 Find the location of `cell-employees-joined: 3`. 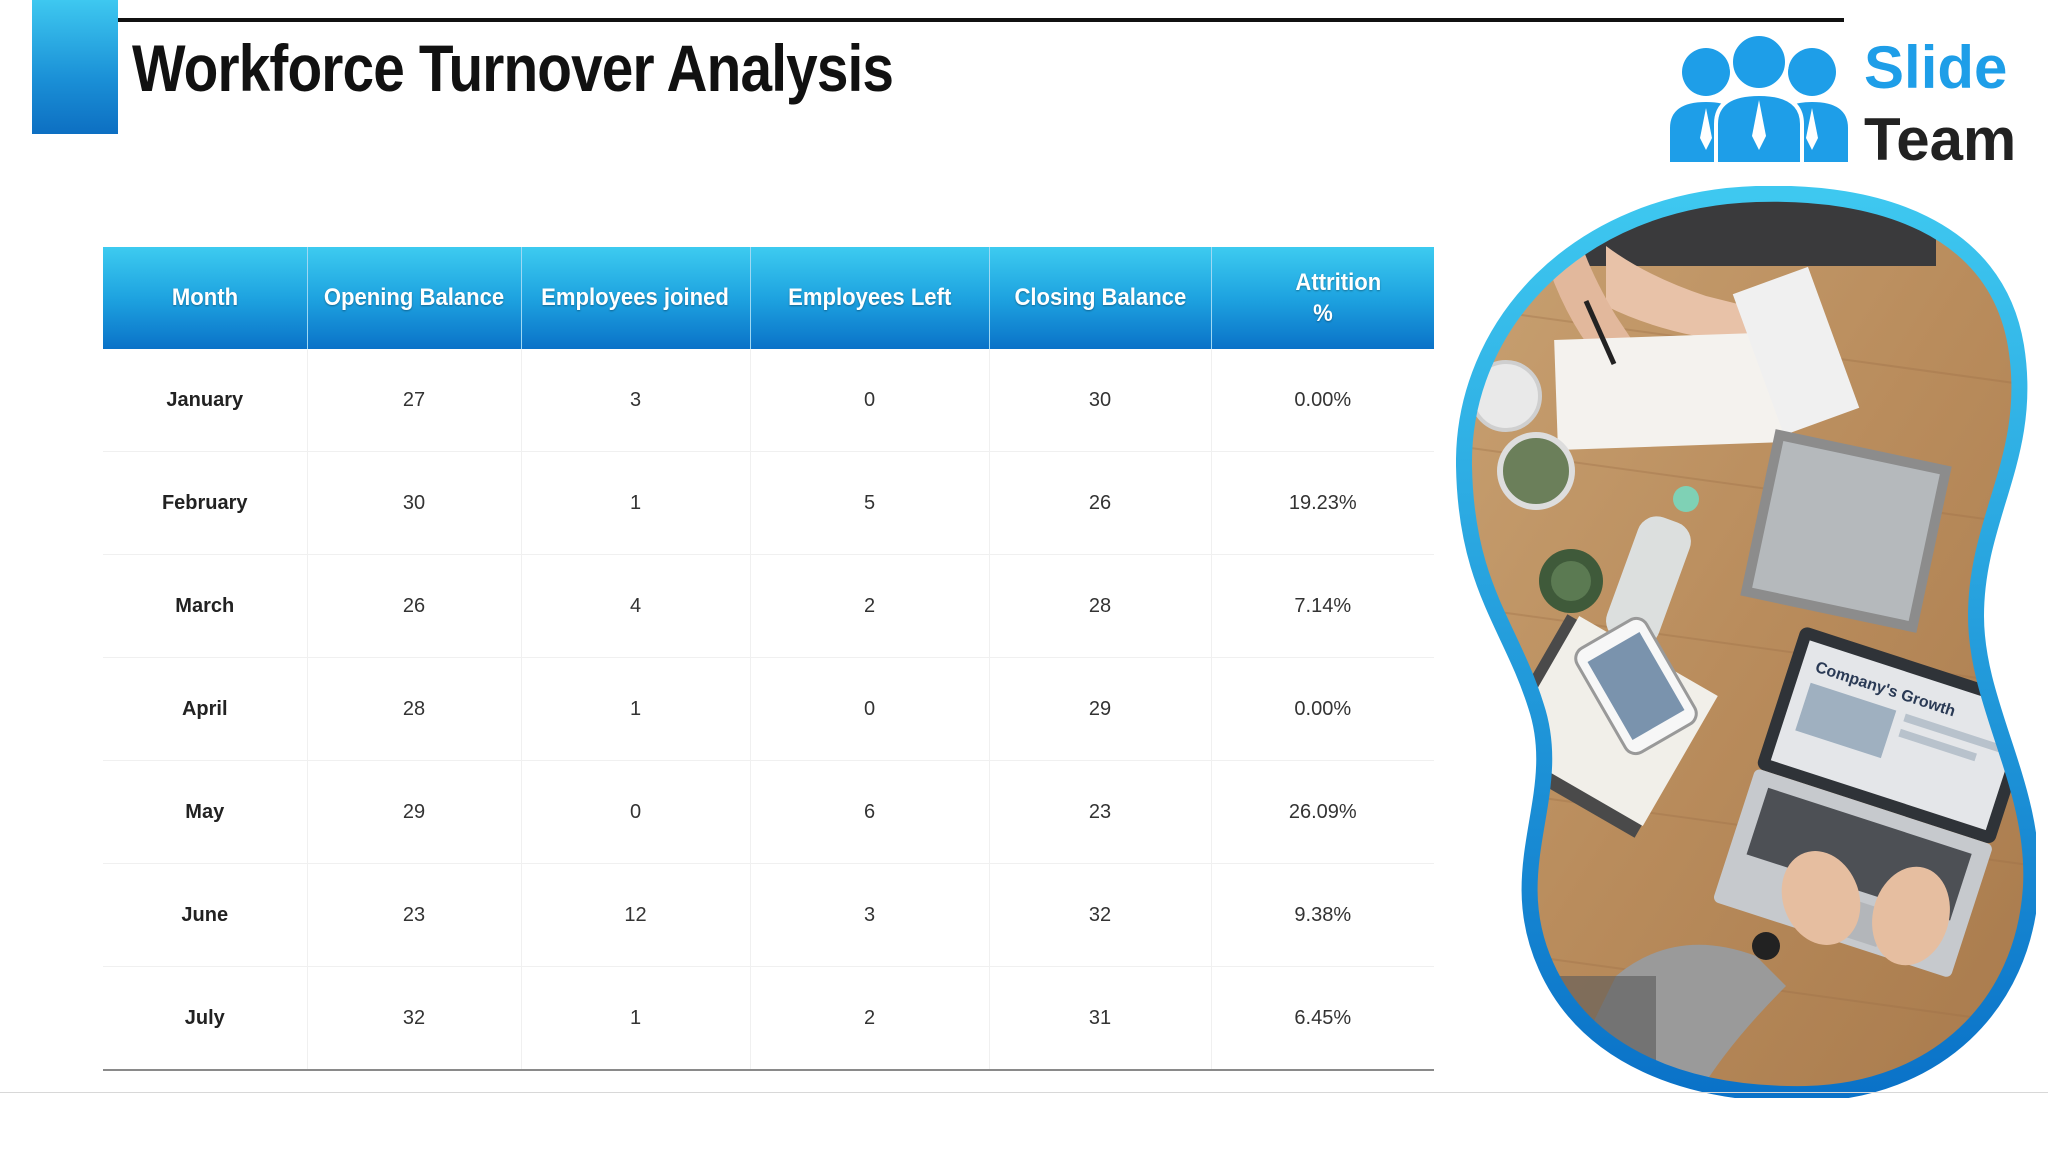

cell-employees-joined: 3 is located at coordinates (635, 400).